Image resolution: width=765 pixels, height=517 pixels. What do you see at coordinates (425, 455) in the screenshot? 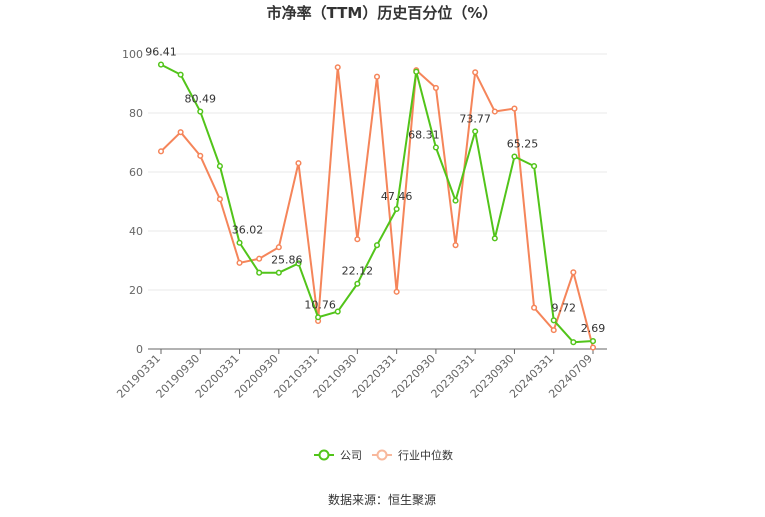
I see `legend-industry-label: 行业中位数` at bounding box center [425, 455].